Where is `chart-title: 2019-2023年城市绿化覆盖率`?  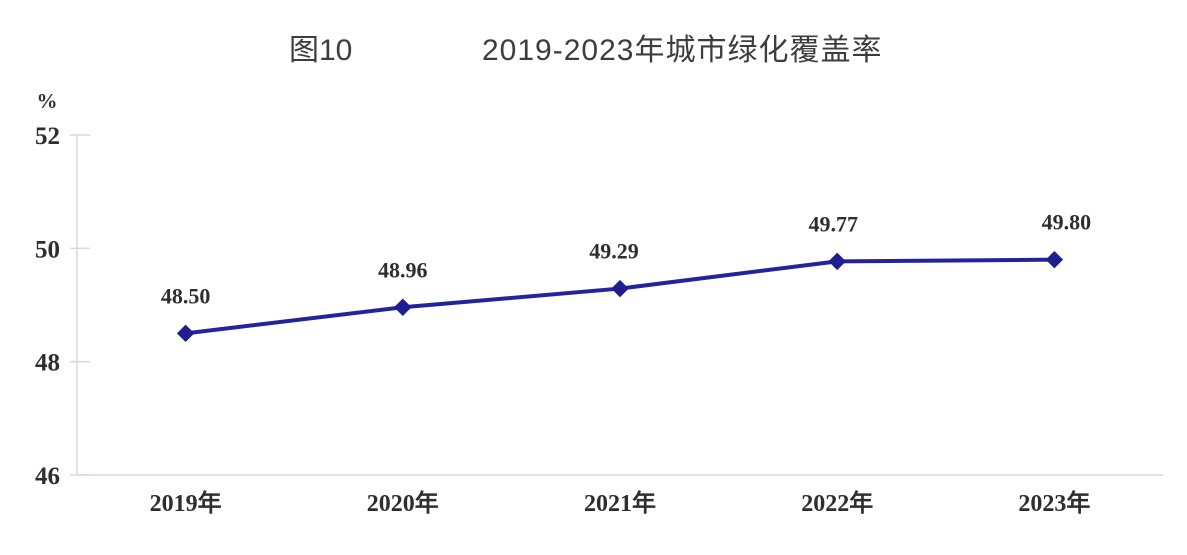
chart-title: 2019-2023年城市绿化覆盖率 is located at coordinates (682, 50).